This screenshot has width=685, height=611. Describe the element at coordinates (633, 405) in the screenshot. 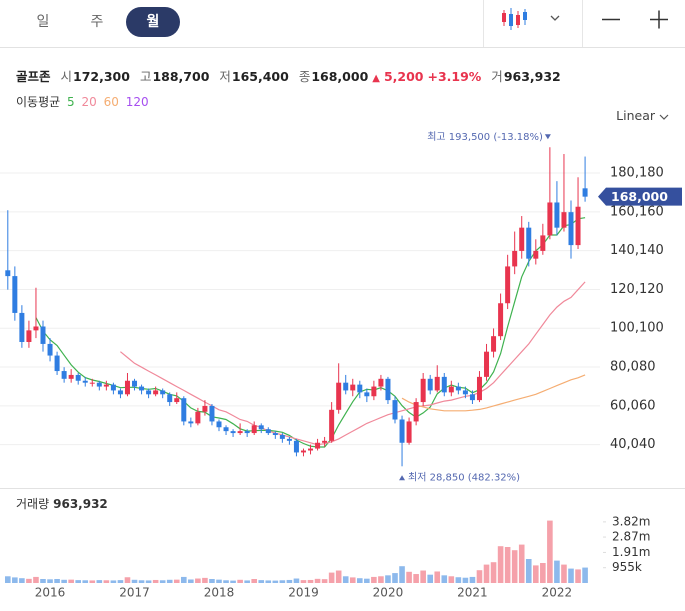

I see `y-tick-label: 60,060` at that location.